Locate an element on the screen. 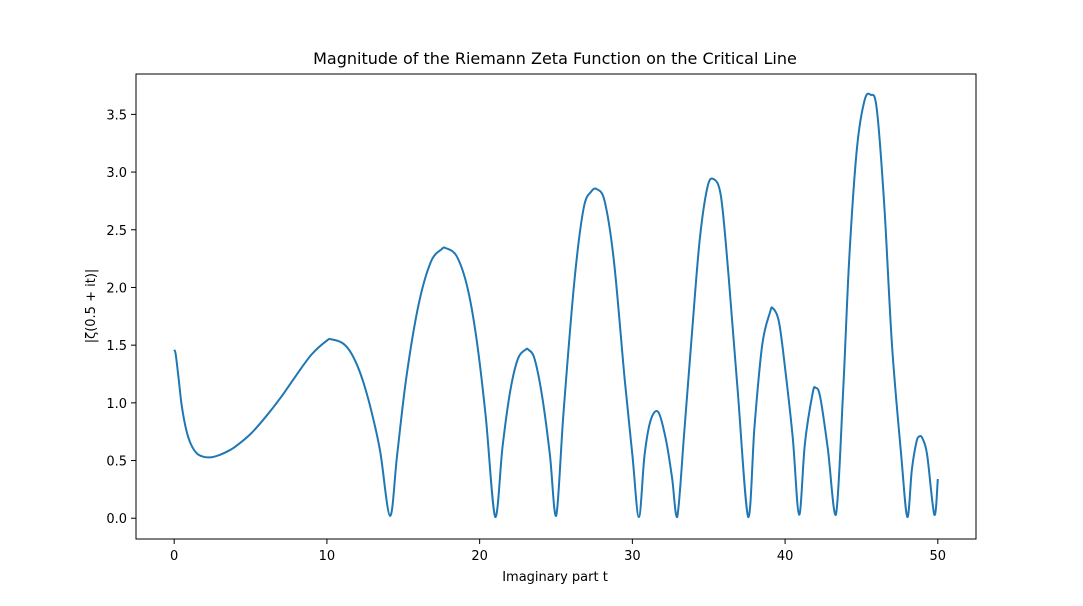 This screenshot has height=606, width=1083. y-axis: 0.0 0.5 1.0 1.5 2.0 2.5 3.0 3.5 is located at coordinates (121, 317).